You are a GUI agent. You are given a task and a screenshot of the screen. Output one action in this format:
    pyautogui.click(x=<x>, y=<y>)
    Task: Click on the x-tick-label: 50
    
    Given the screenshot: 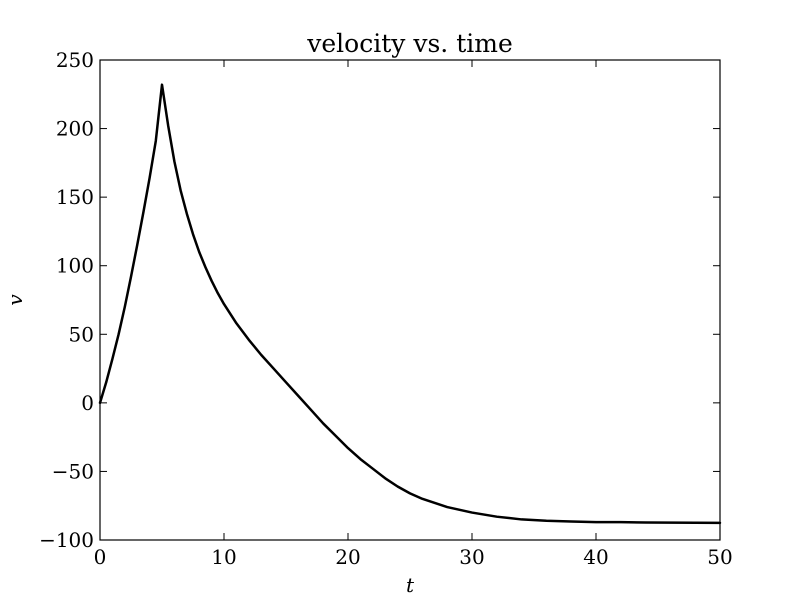 What is the action you would take?
    pyautogui.click(x=719, y=557)
    